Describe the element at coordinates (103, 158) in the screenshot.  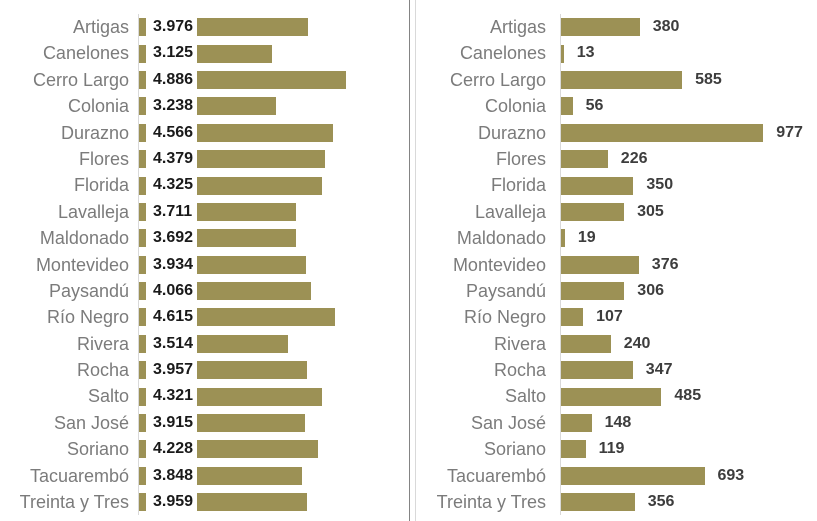
I see `category-label: Flores` at that location.